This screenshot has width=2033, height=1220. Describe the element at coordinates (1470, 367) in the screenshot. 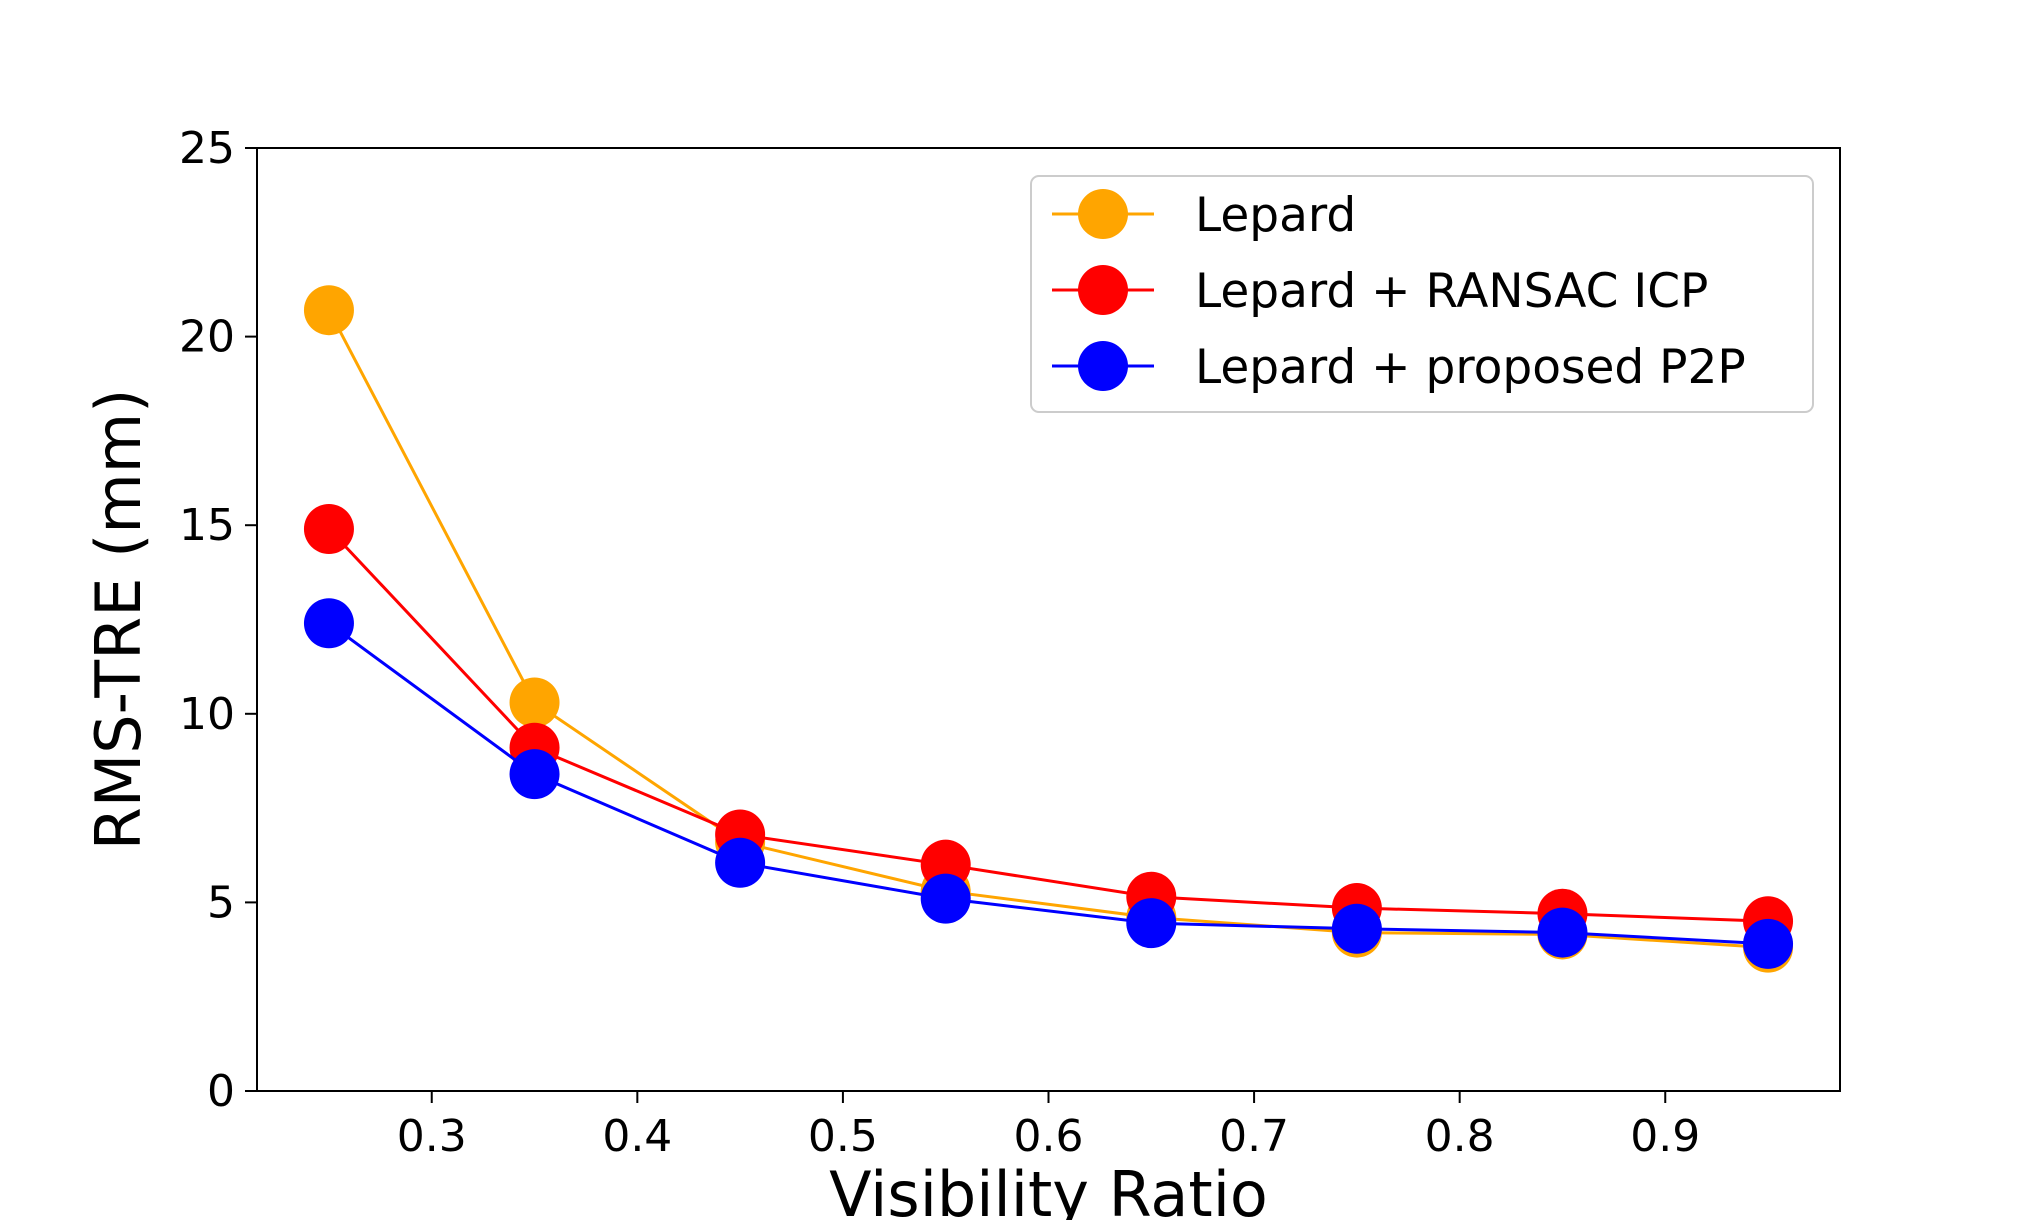

I see `legend-label: Lepard + proposed P2P` at that location.